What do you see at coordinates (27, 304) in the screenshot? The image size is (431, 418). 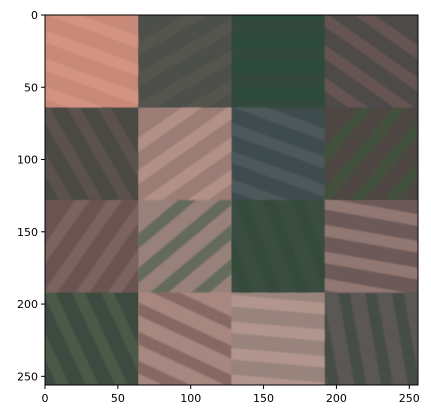 I see `y-tick-label: 200` at bounding box center [27, 304].